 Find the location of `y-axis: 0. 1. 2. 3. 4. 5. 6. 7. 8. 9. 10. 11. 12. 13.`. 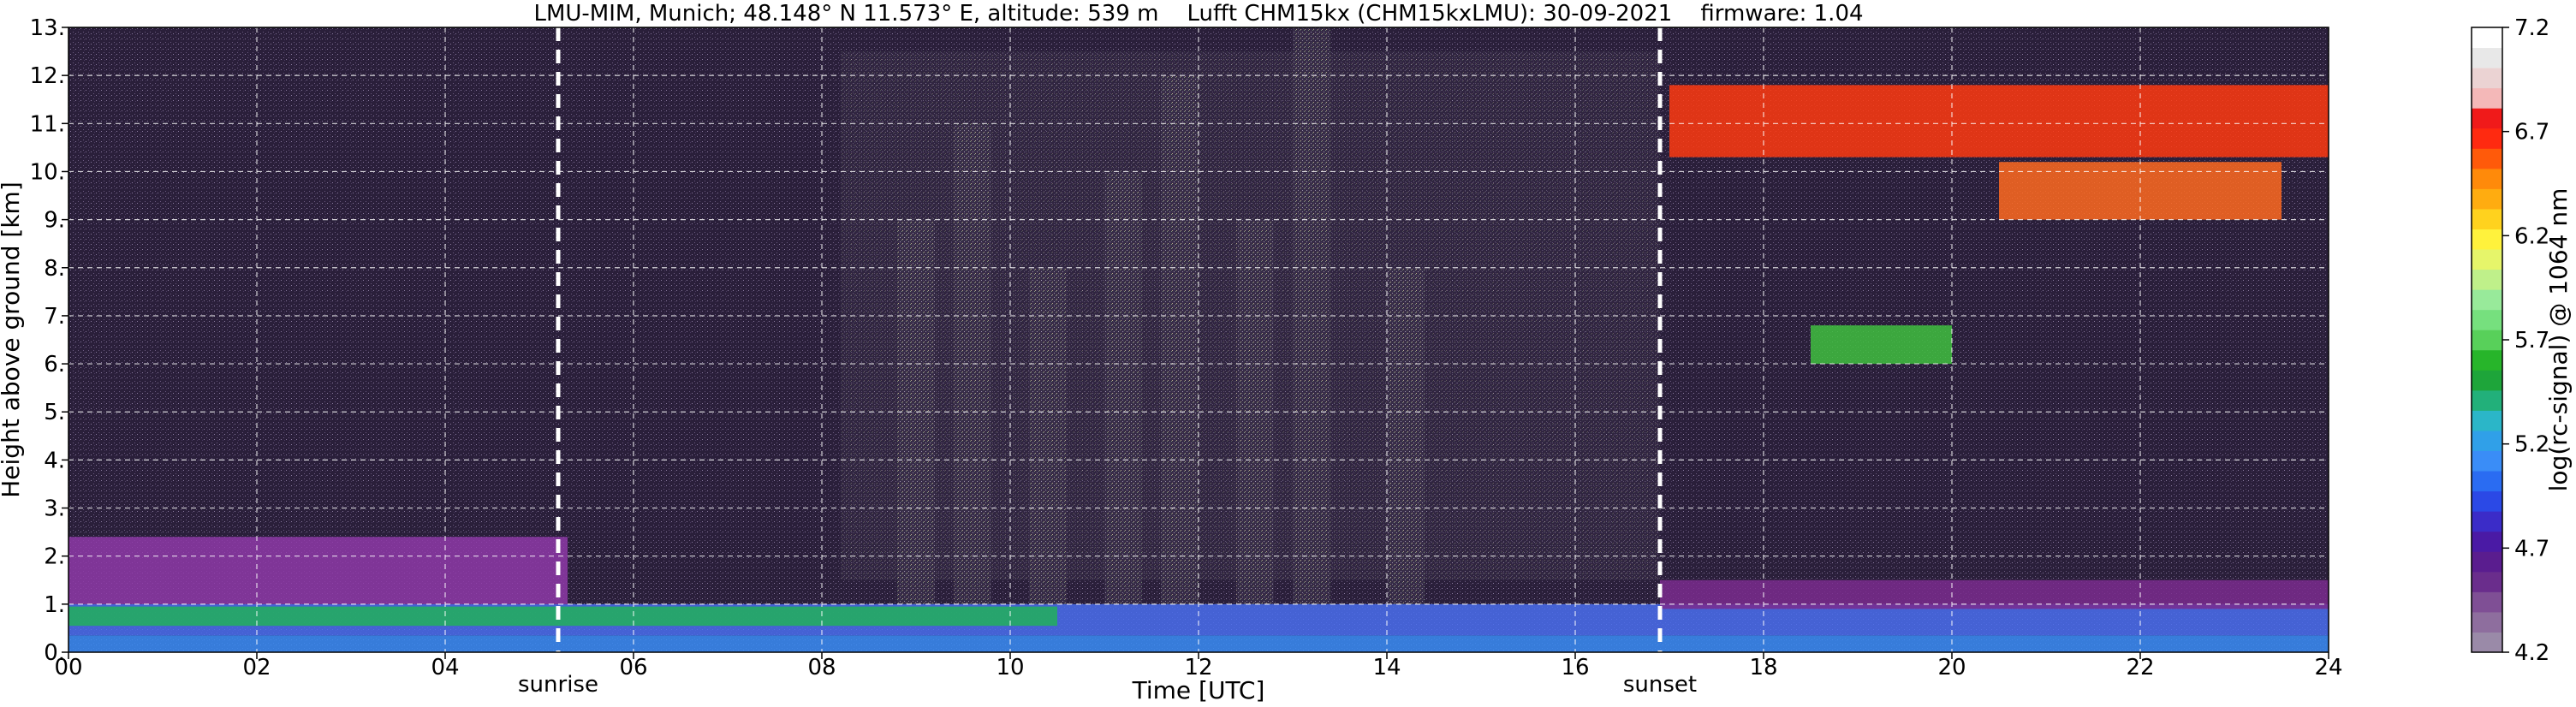

y-axis: 0. 1. 2. 3. 4. 5. 6. 7. 8. 9. 10. 11. 12. 13. is located at coordinates (49, 340).